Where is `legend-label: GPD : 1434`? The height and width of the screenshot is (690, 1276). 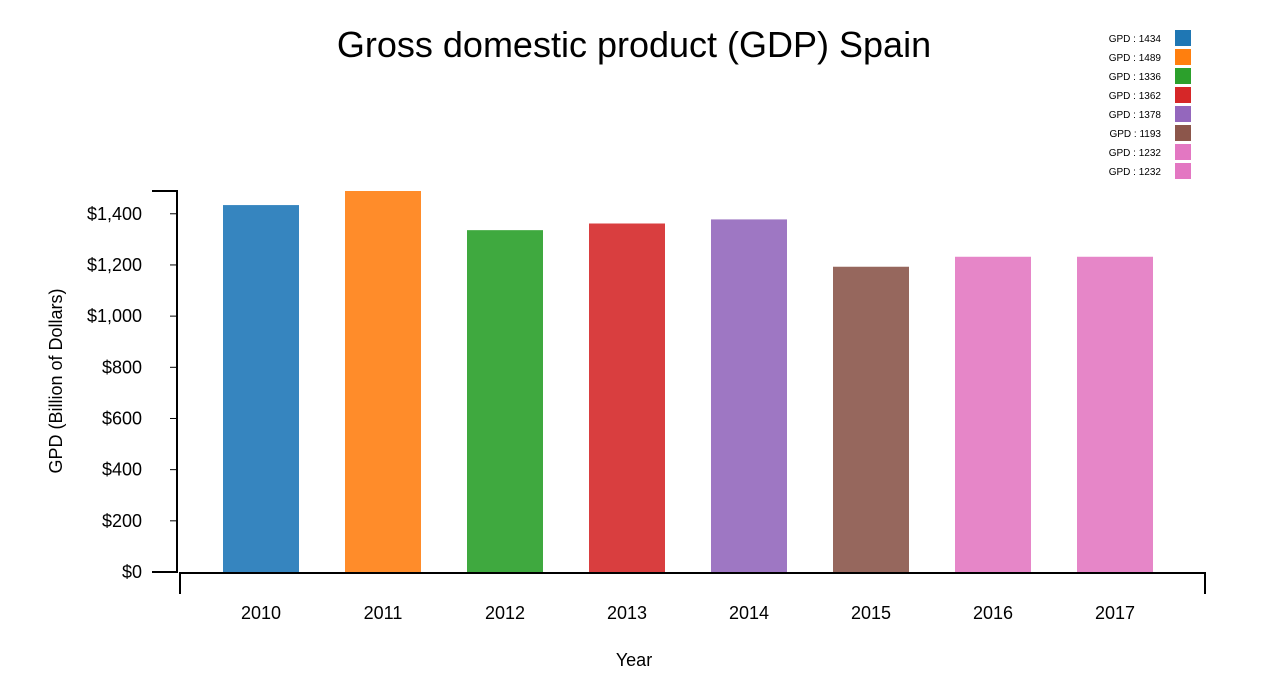 legend-label: GPD : 1434 is located at coordinates (1135, 39).